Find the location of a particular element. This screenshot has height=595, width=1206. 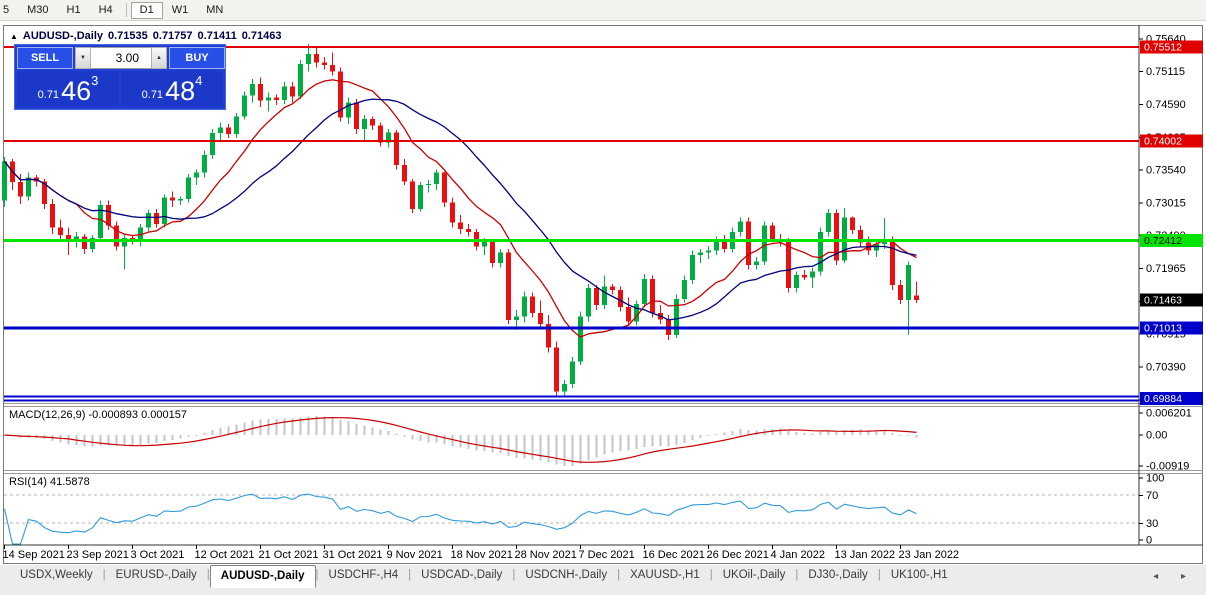

rsi-name: RSI(14) is located at coordinates (28, 482).